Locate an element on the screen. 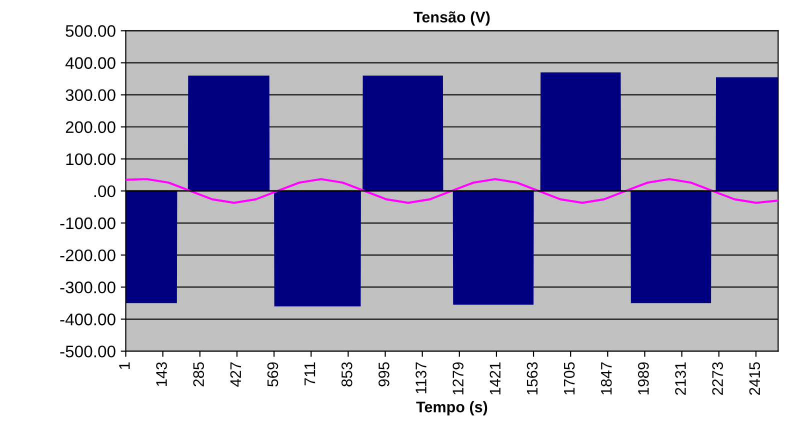 The height and width of the screenshot is (439, 786). x-tick-label: 1279 is located at coordinates (458, 378).